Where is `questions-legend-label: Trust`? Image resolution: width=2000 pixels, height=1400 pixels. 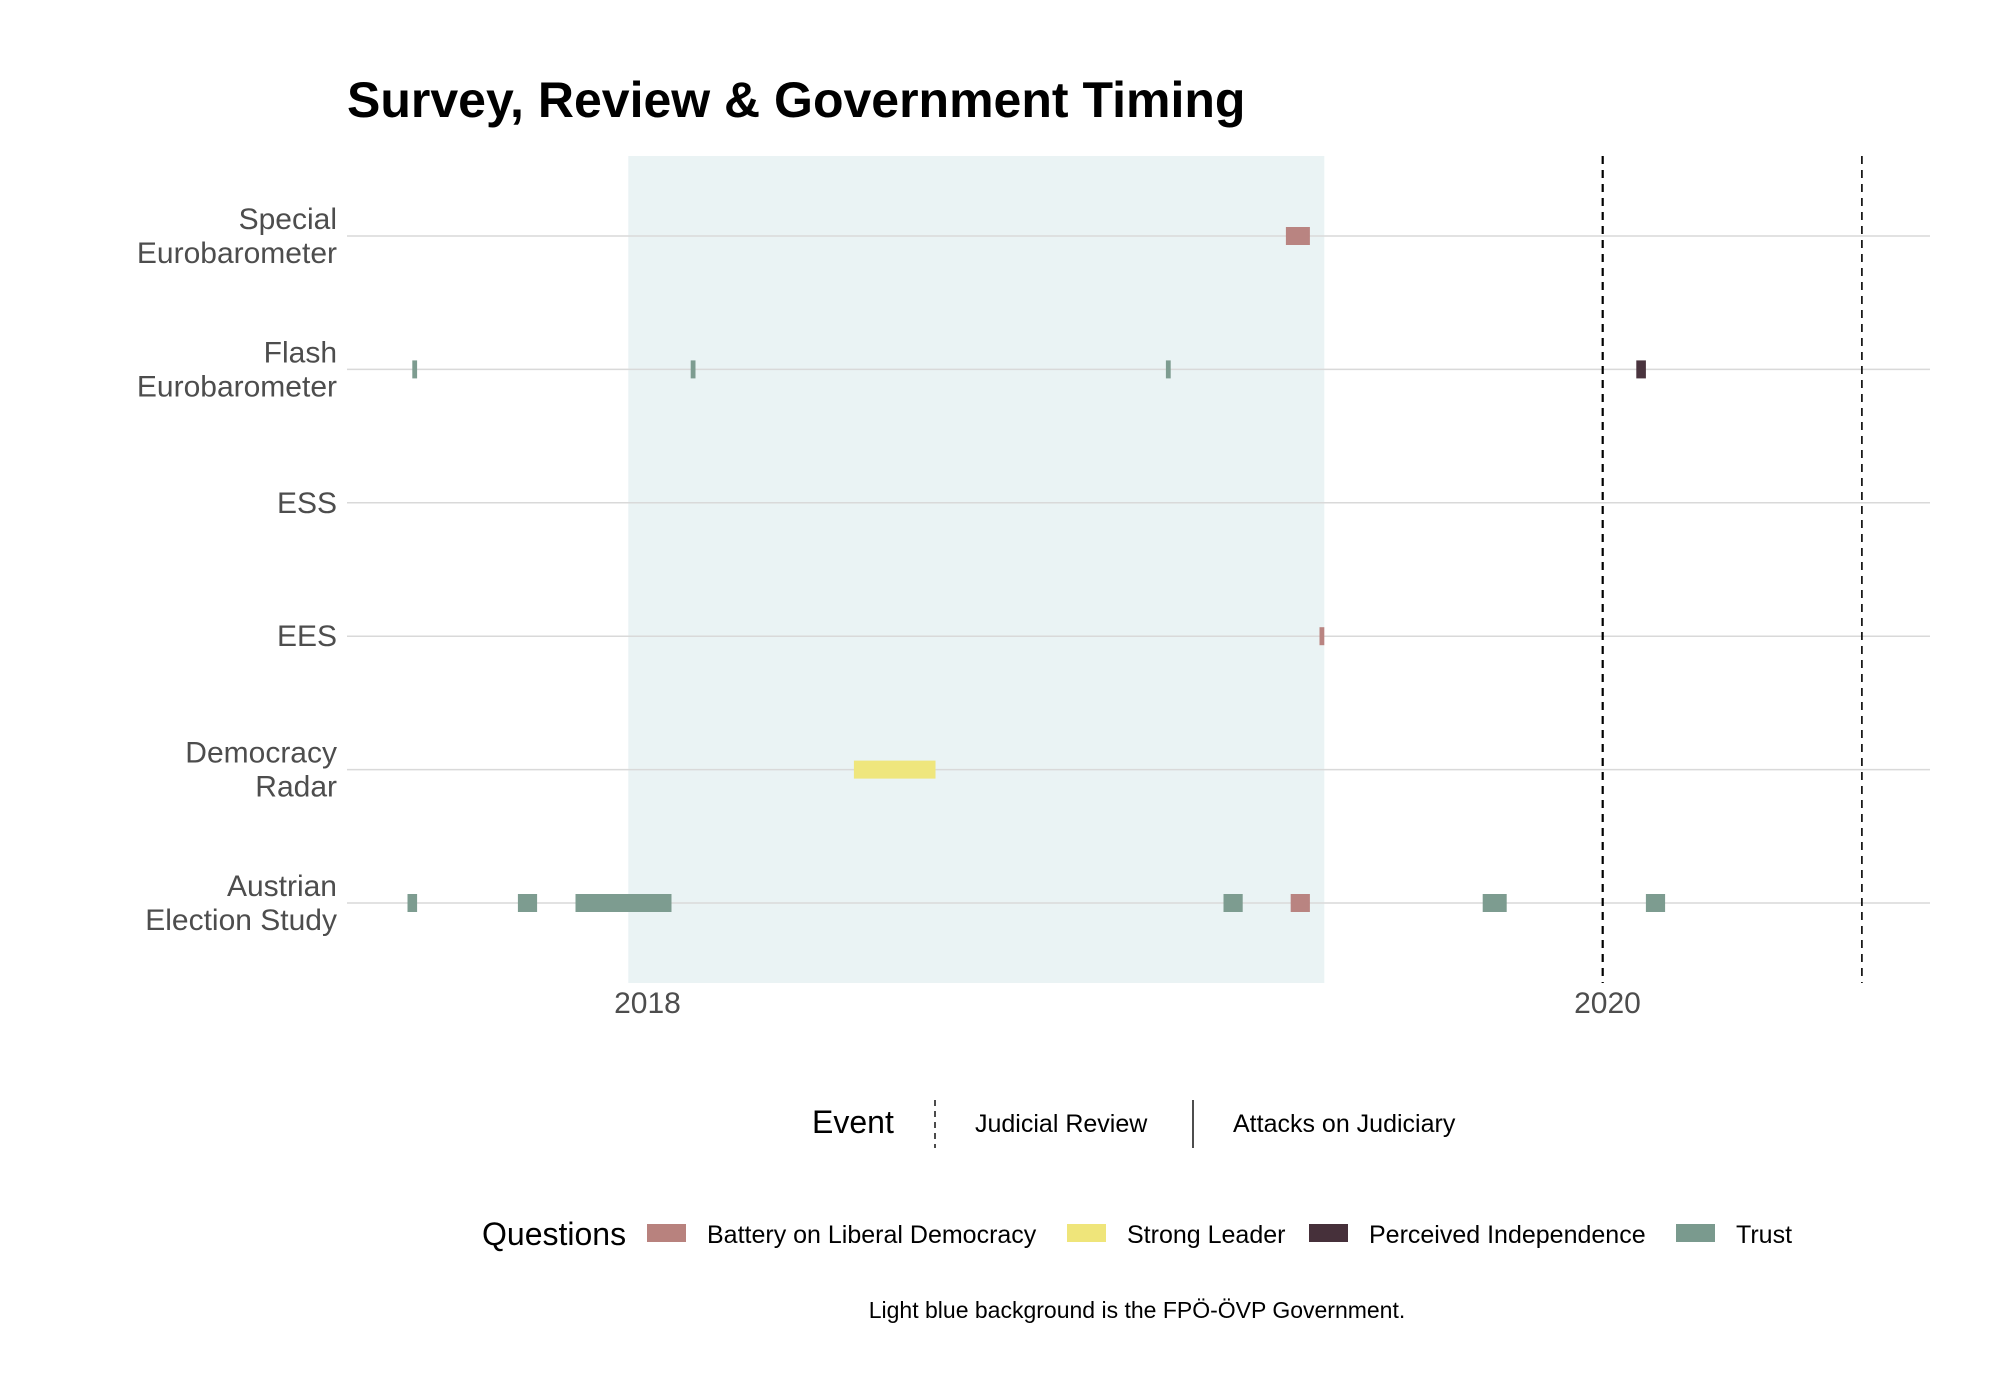
questions-legend-label: Trust is located at coordinates (1764, 1235).